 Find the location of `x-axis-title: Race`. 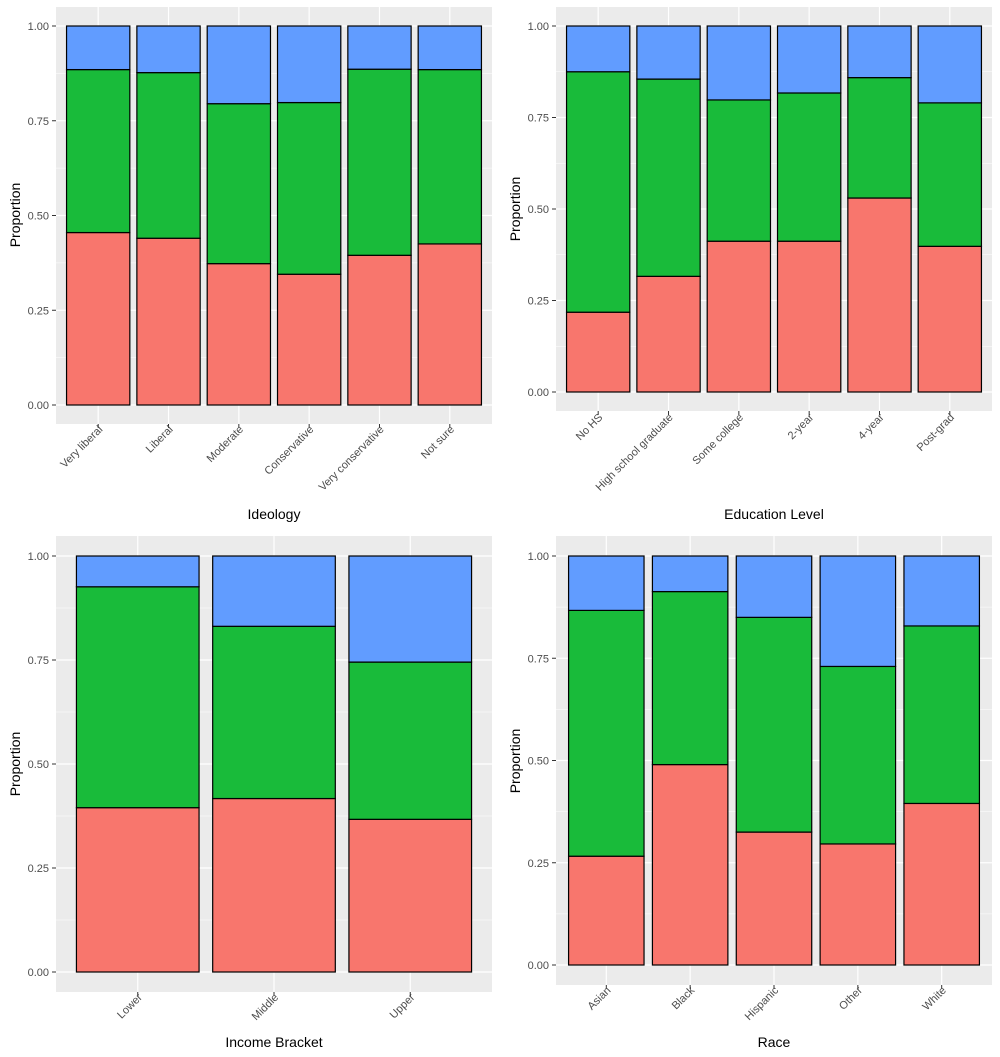

x-axis-title: Race is located at coordinates (774, 1042).